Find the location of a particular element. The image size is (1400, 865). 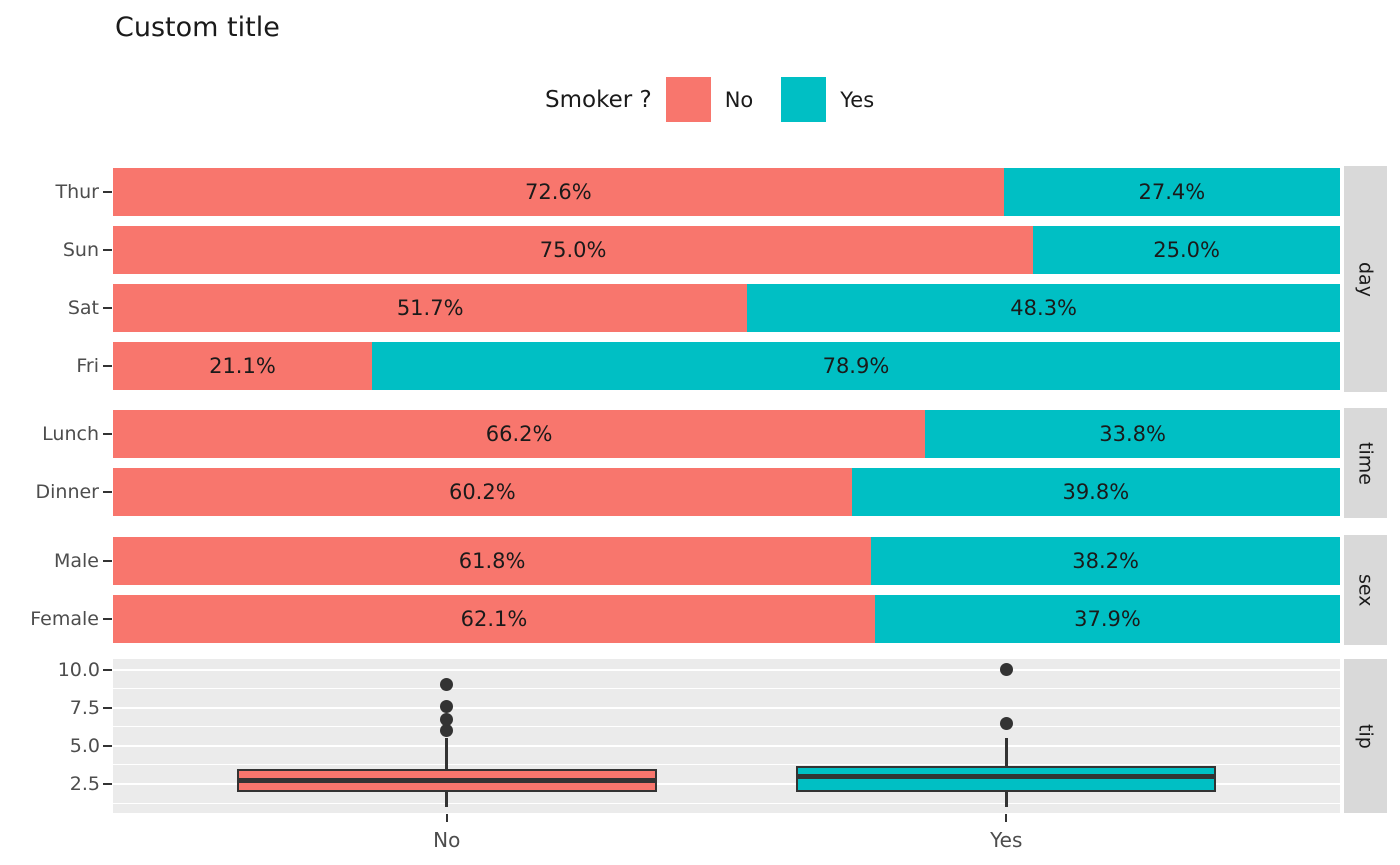

bar-segment-no: 51.7% is located at coordinates (430, 308).